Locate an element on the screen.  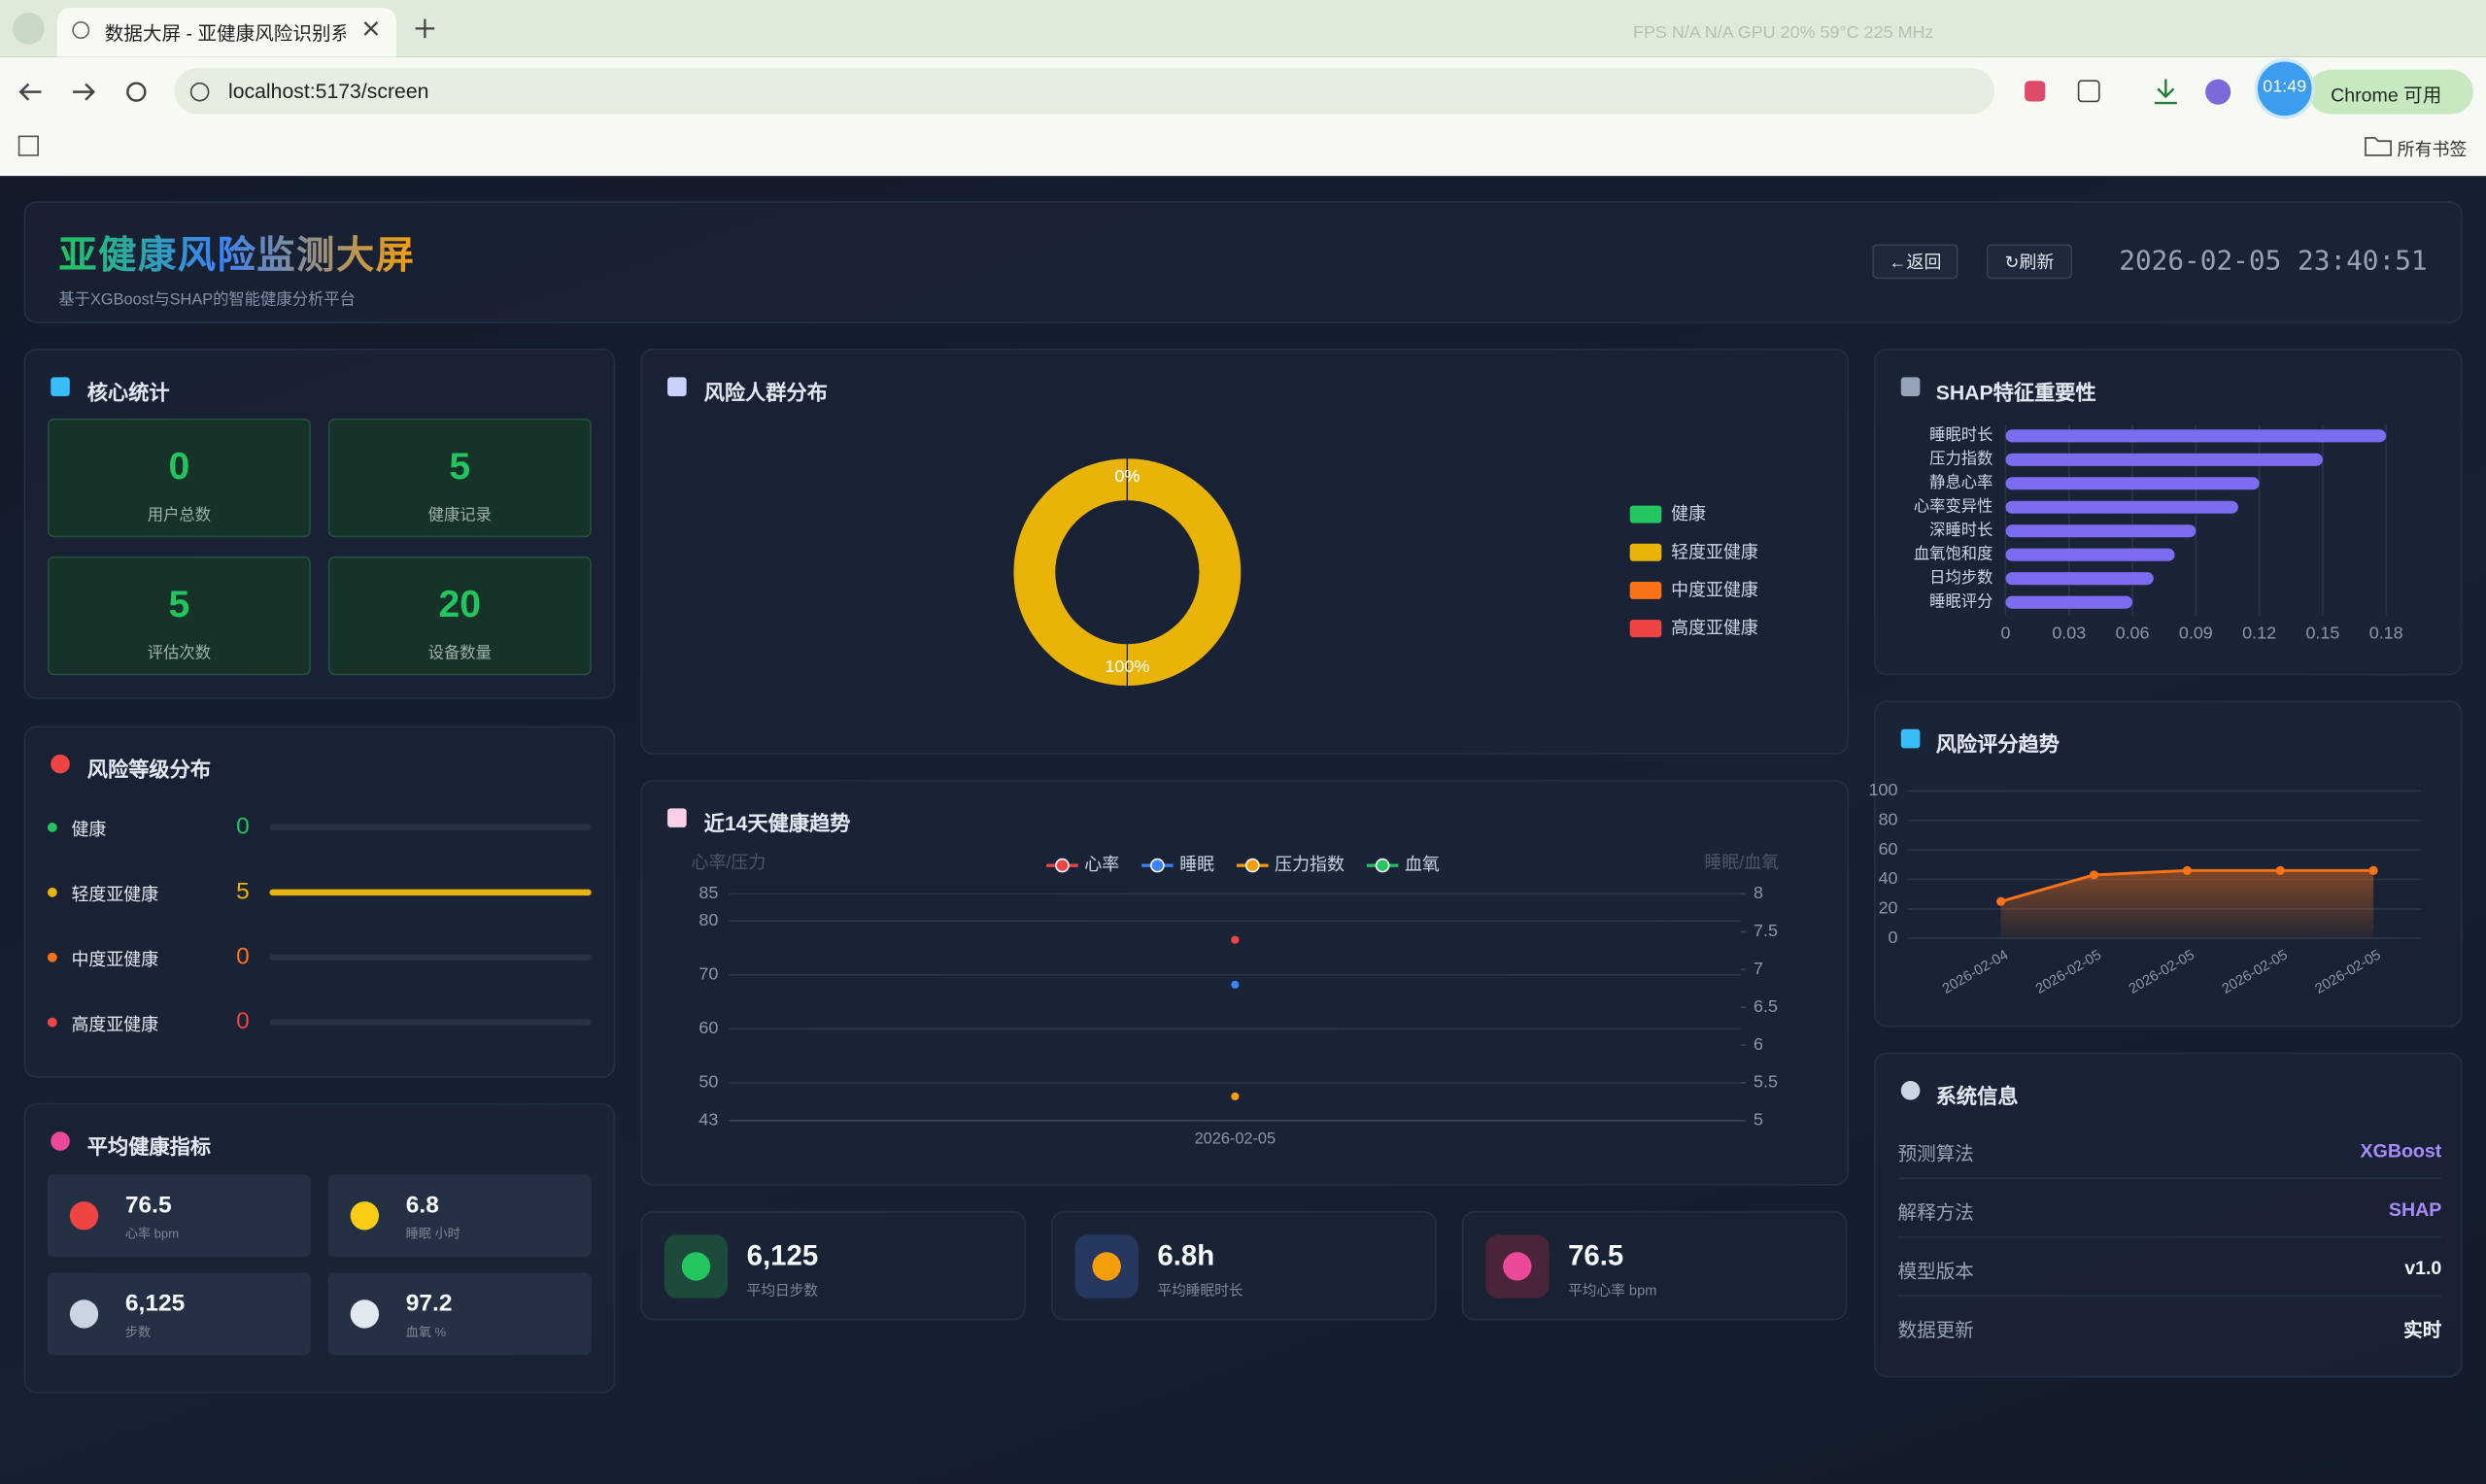
info-label: 解释方法 is located at coordinates (1935, 1212).